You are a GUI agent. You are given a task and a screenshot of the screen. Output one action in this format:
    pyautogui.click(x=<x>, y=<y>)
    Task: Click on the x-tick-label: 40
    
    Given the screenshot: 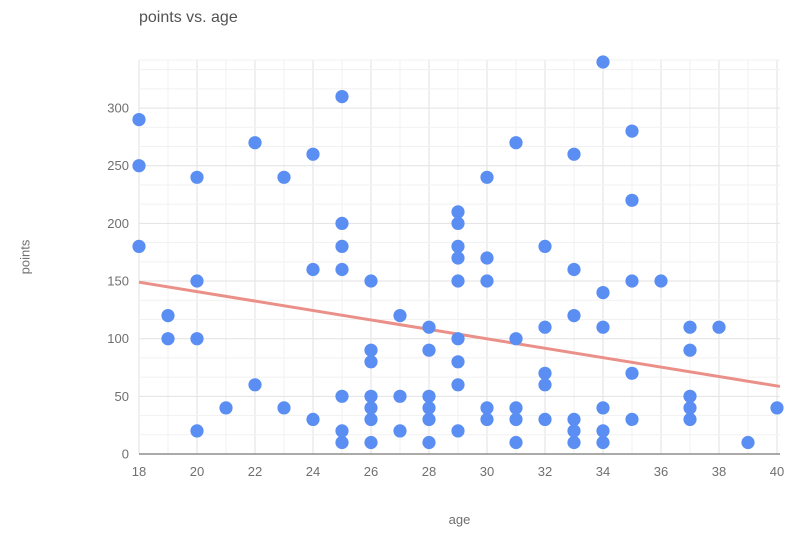 What is the action you would take?
    pyautogui.click(x=777, y=471)
    